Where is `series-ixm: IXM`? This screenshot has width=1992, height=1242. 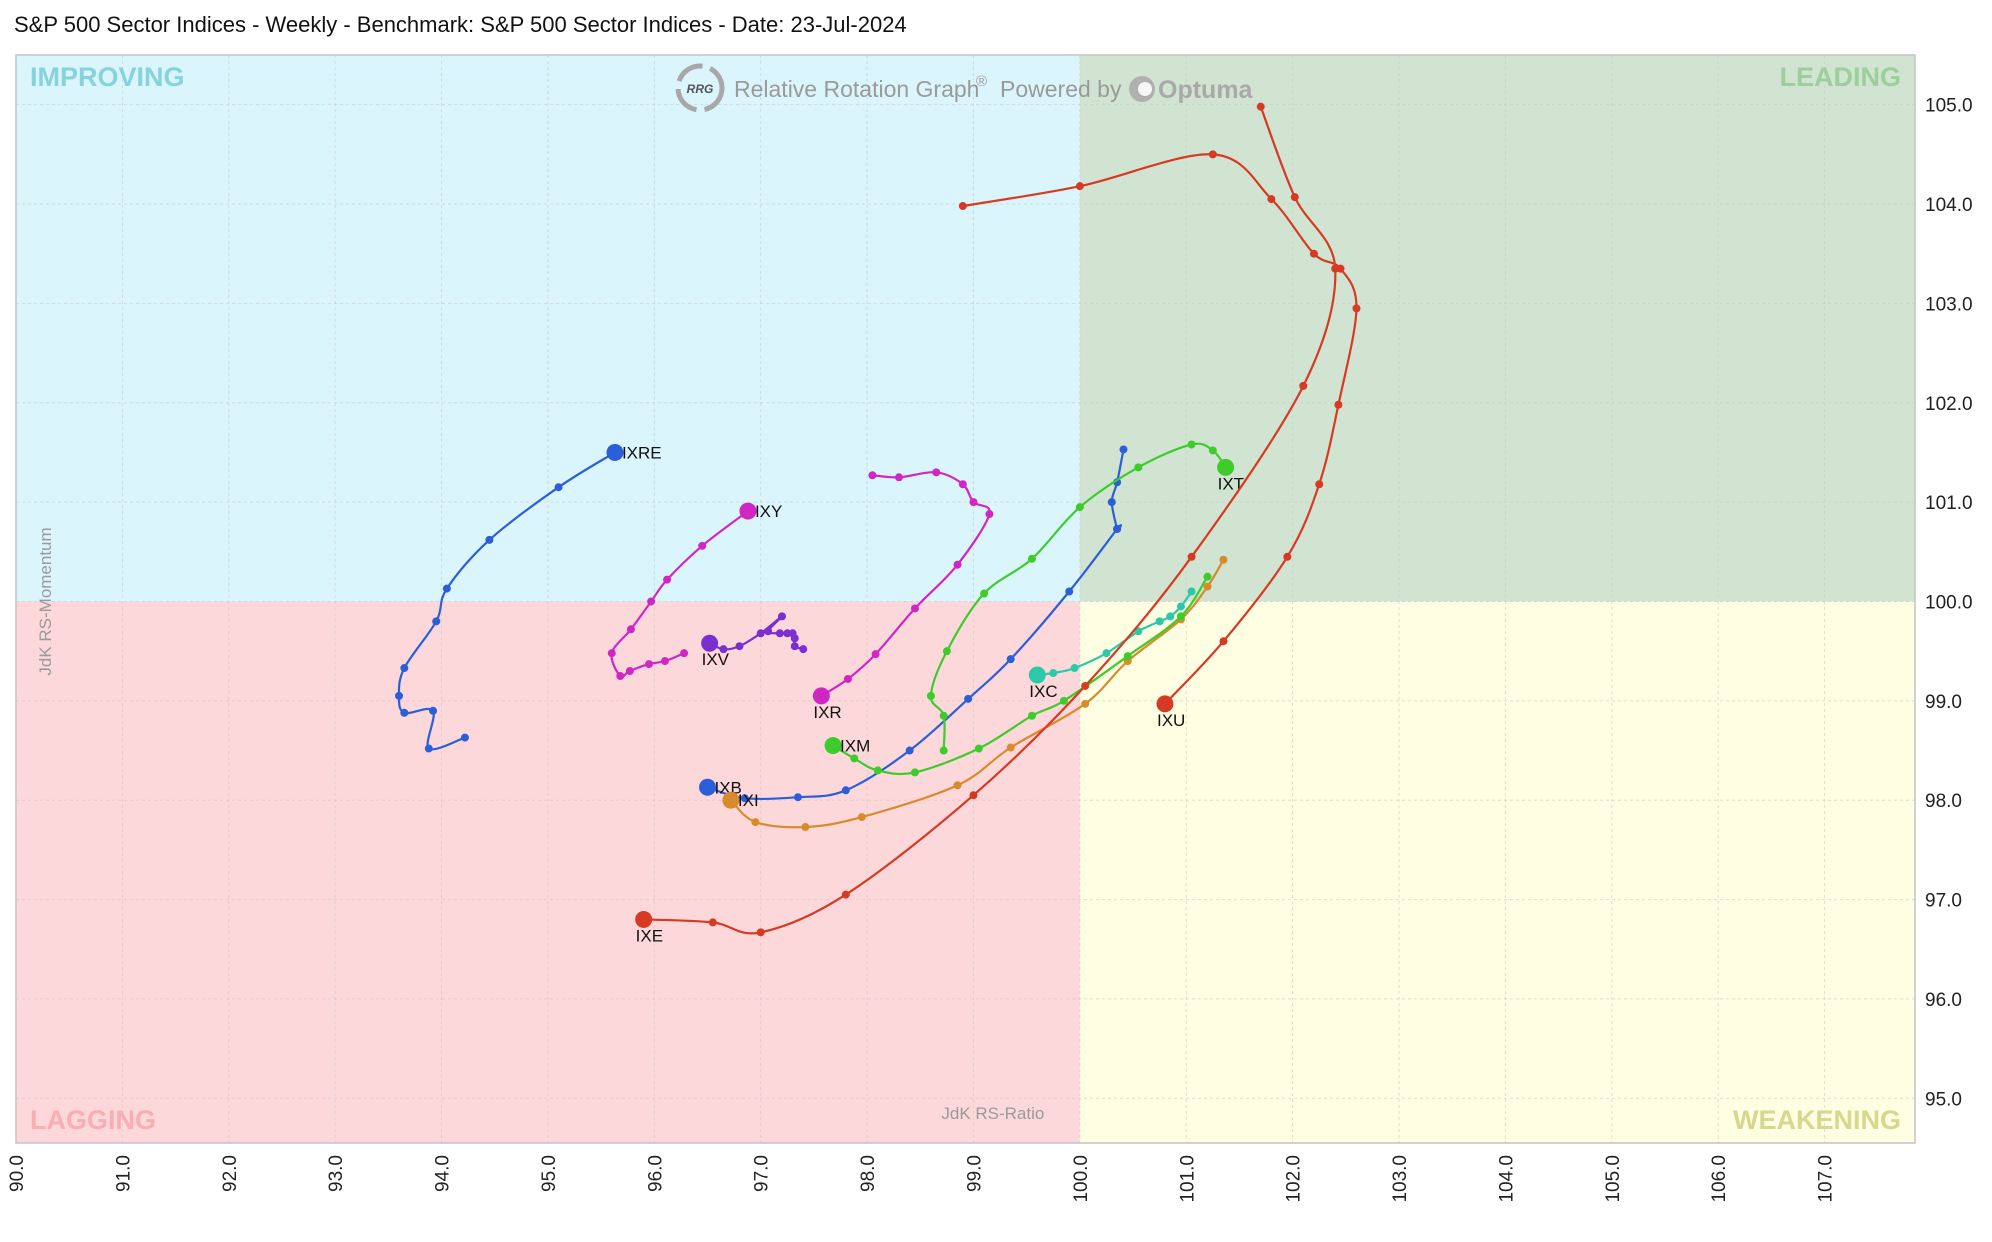
series-ixm: IXM is located at coordinates (1018, 674).